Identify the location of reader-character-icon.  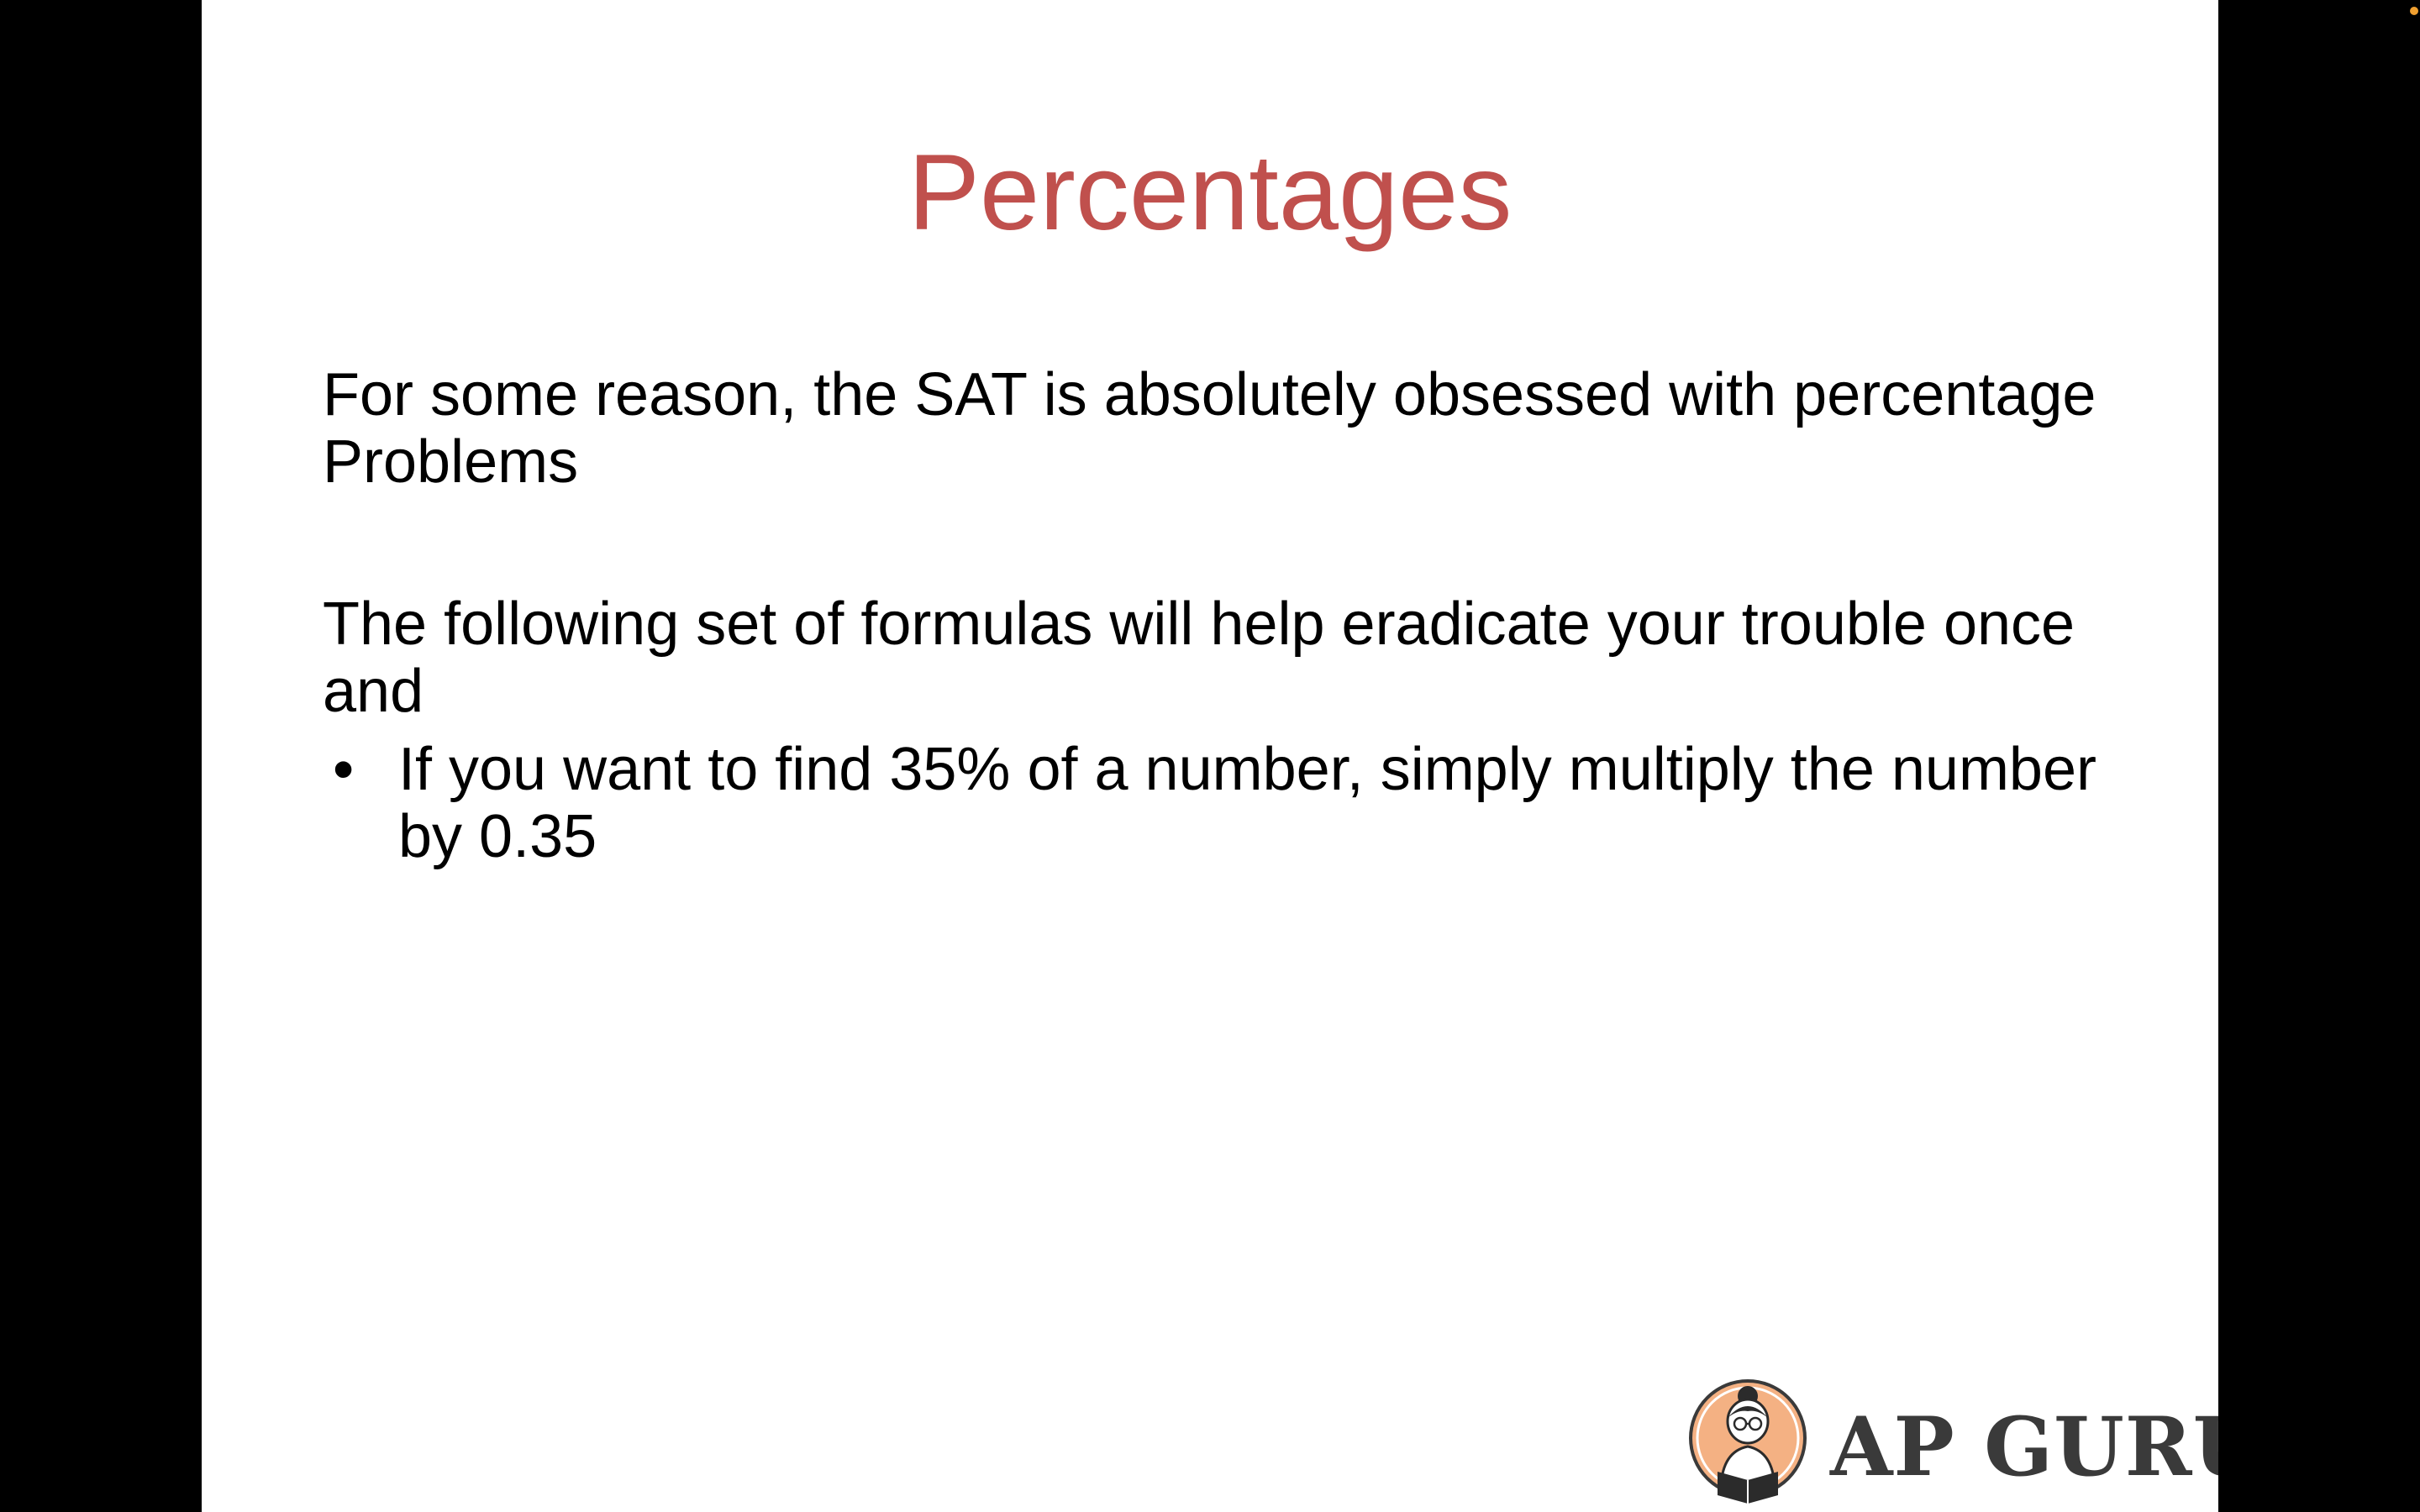
(1748, 1441).